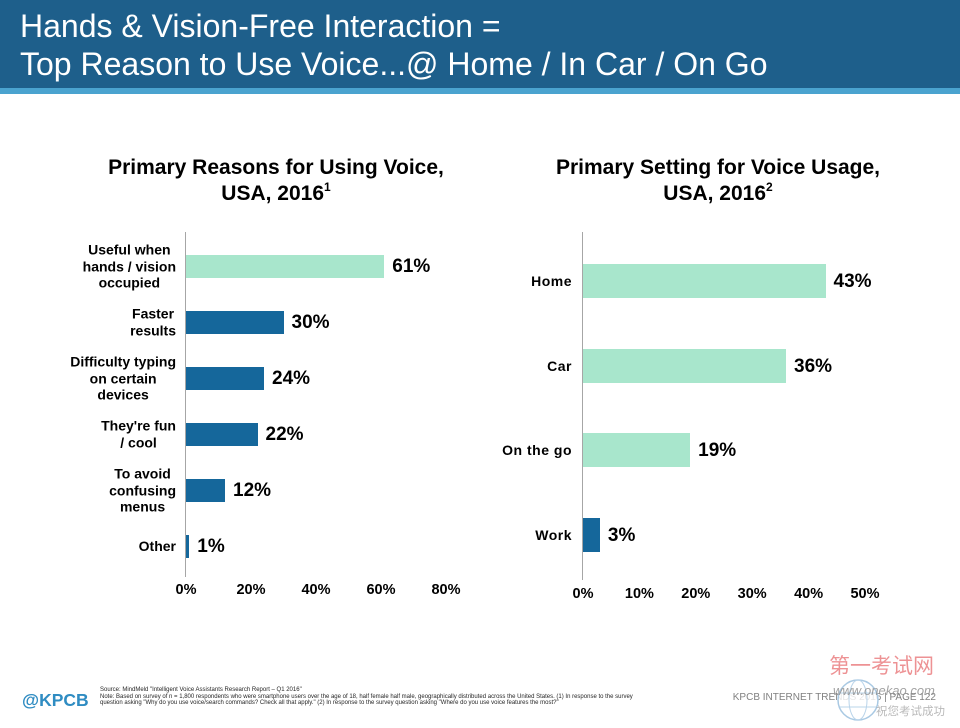  Describe the element at coordinates (252, 490) in the screenshot. I see `value-label: 12%` at that location.